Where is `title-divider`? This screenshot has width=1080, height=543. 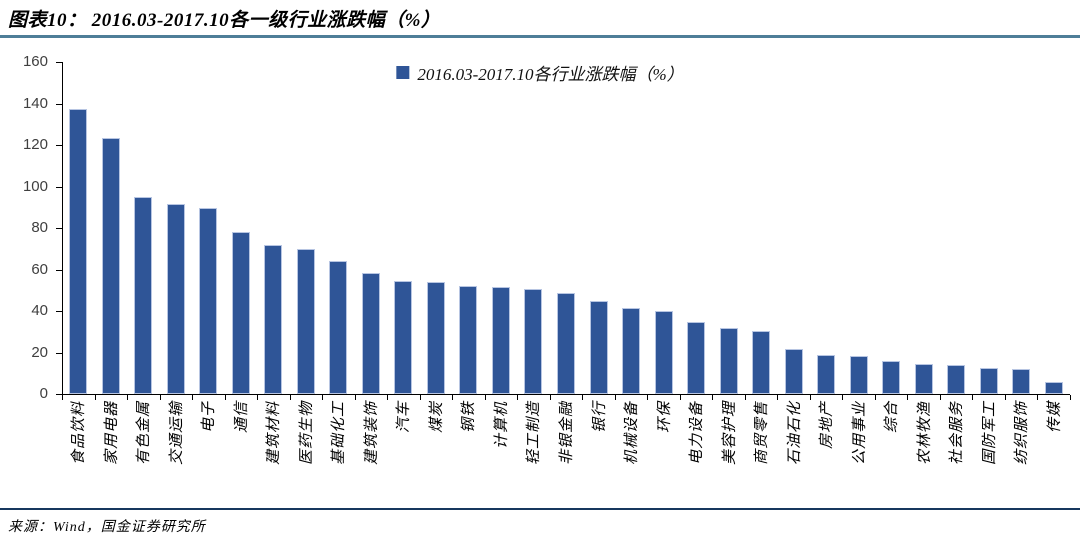 title-divider is located at coordinates (540, 36).